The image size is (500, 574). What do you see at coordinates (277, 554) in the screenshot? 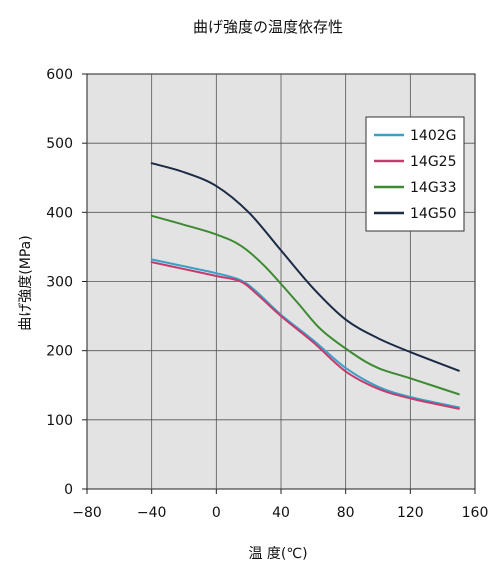
I see `x-axis-label: 温 度(℃)` at bounding box center [277, 554].